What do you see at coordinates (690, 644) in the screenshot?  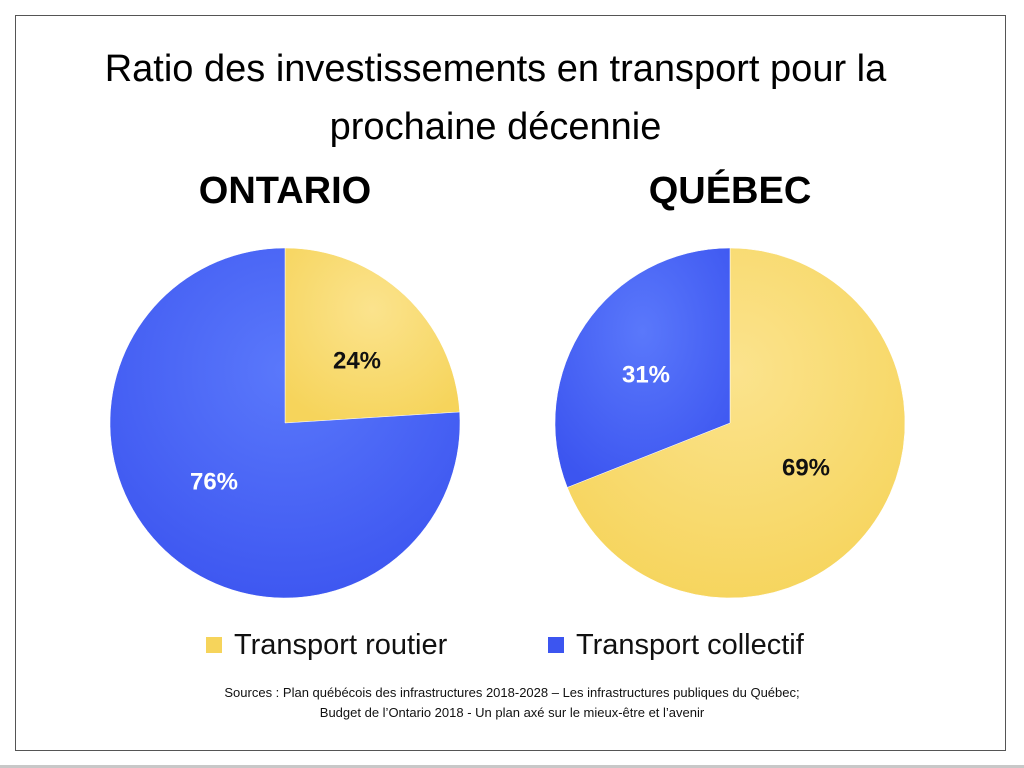 I see `legend-label-transit: Transport collectif` at bounding box center [690, 644].